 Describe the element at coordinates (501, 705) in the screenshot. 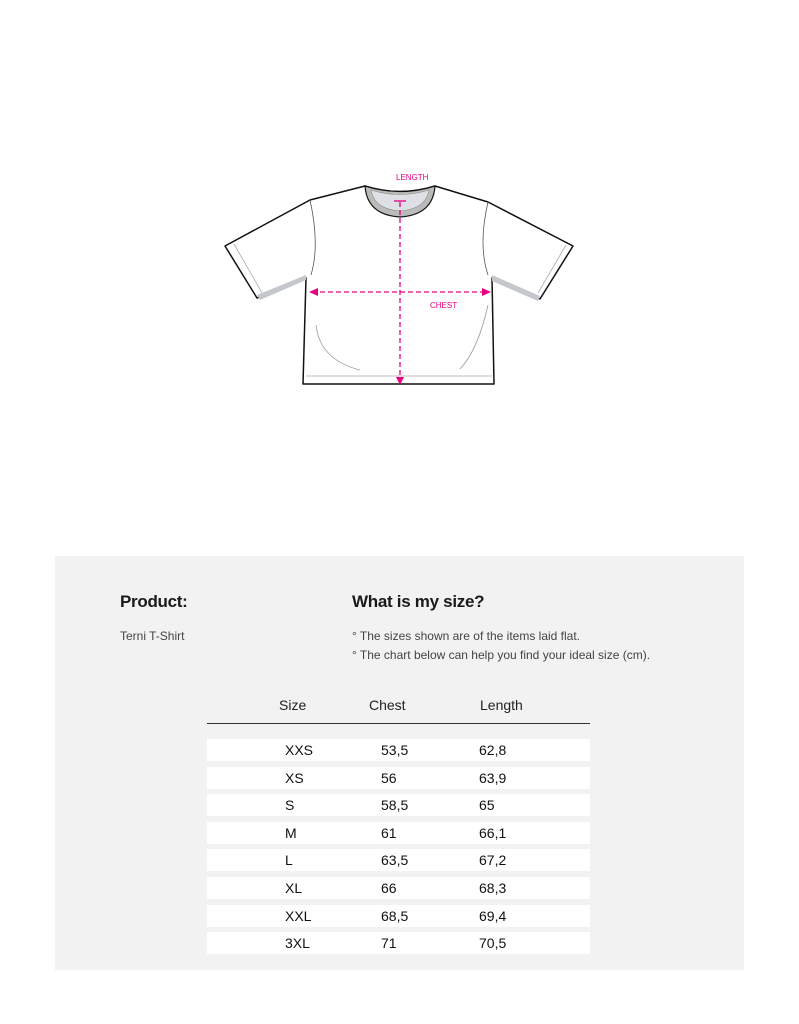

I see `header-length: Length` at that location.